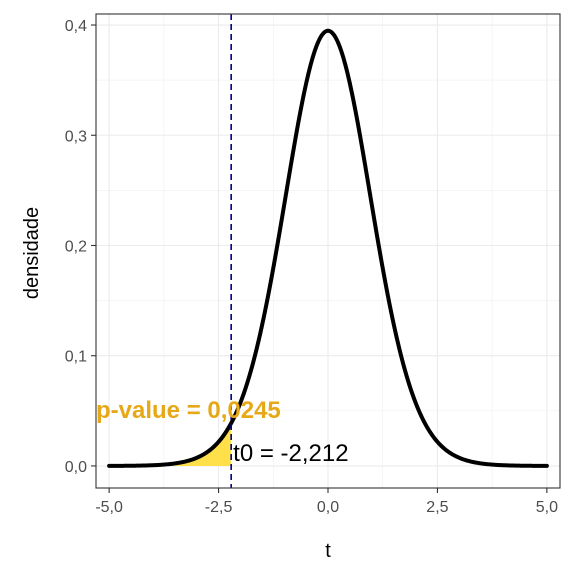  Describe the element at coordinates (32, 253) in the screenshot. I see `y-axis-title: densidade` at that location.